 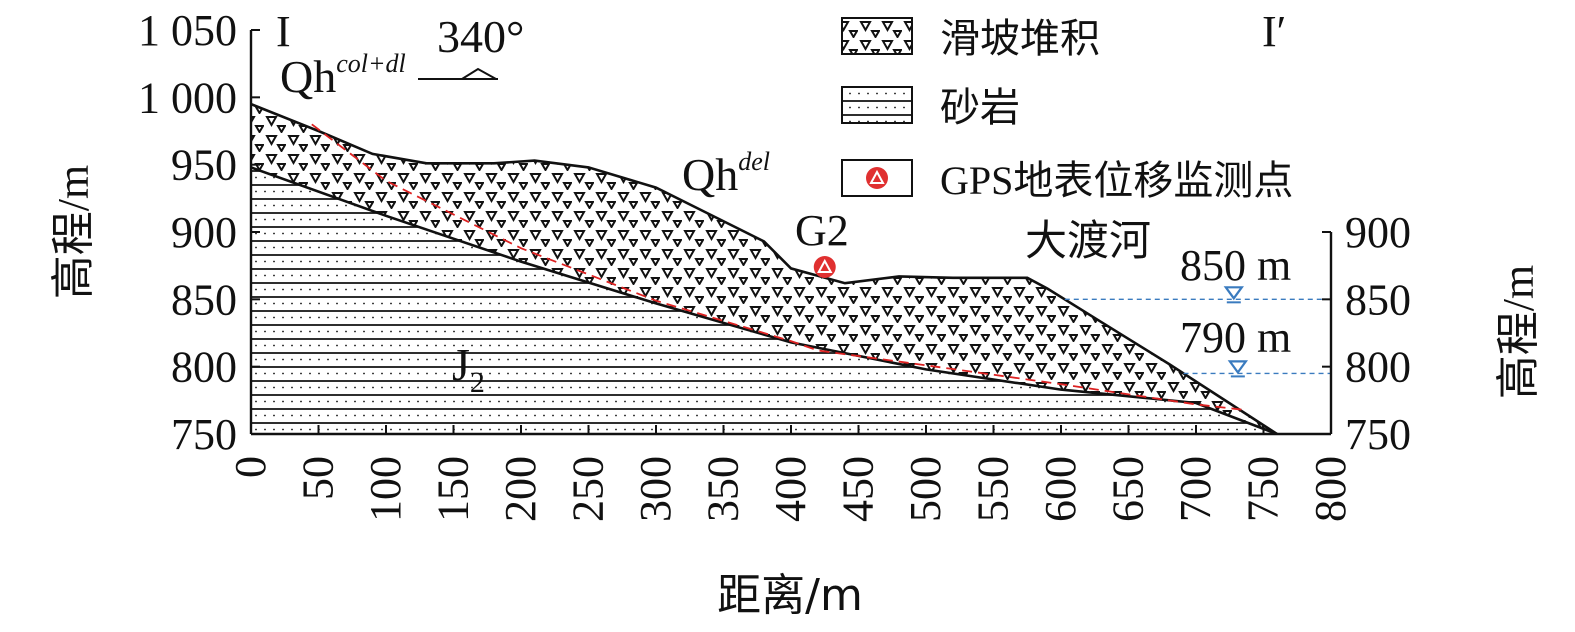 What do you see at coordinates (204, 299) in the screenshot?
I see `y-tick-label-left: 850` at bounding box center [204, 299].